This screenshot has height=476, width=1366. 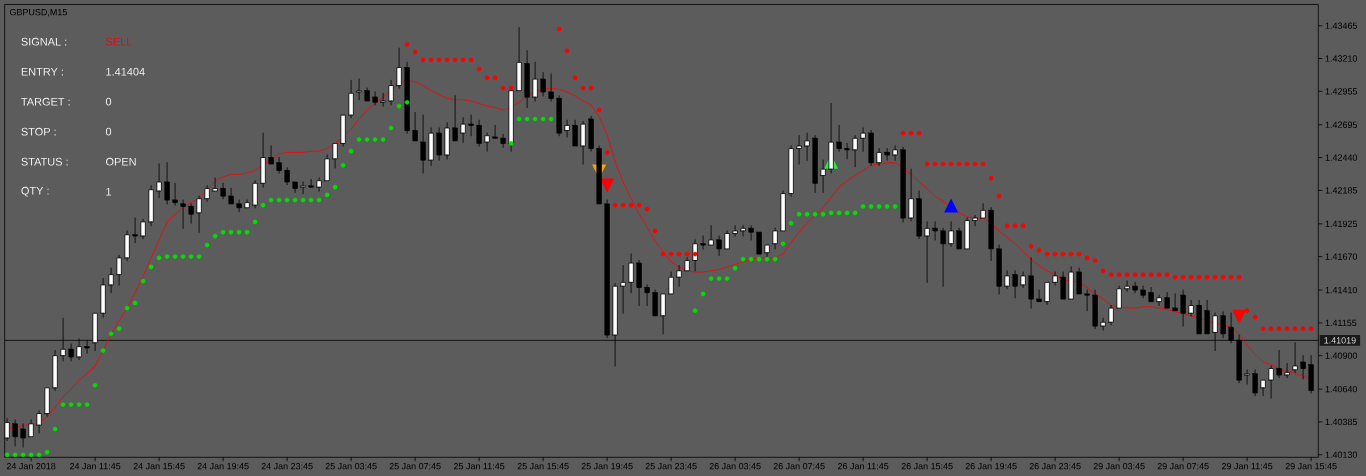 I want to click on y-tick-label: 1.40900, so click(x=1341, y=355).